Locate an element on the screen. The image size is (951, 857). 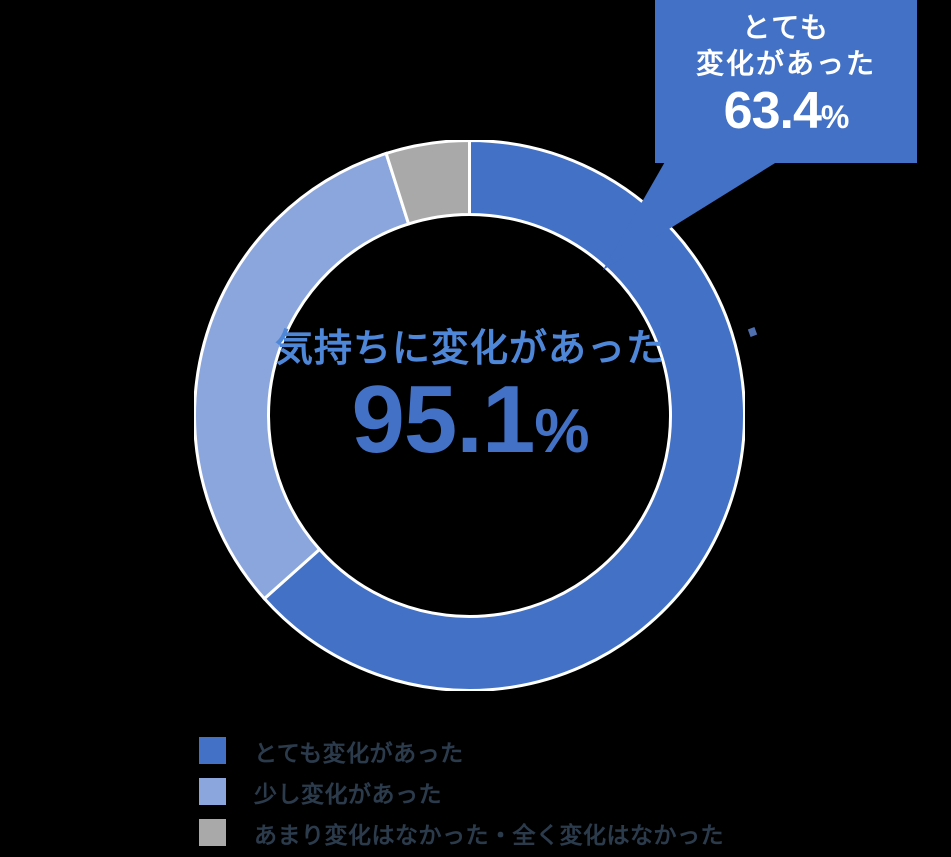
legend: とても変化があった 少し変化があったあまり変化はなかった・全く変化はなかった is located at coordinates (549, 791).